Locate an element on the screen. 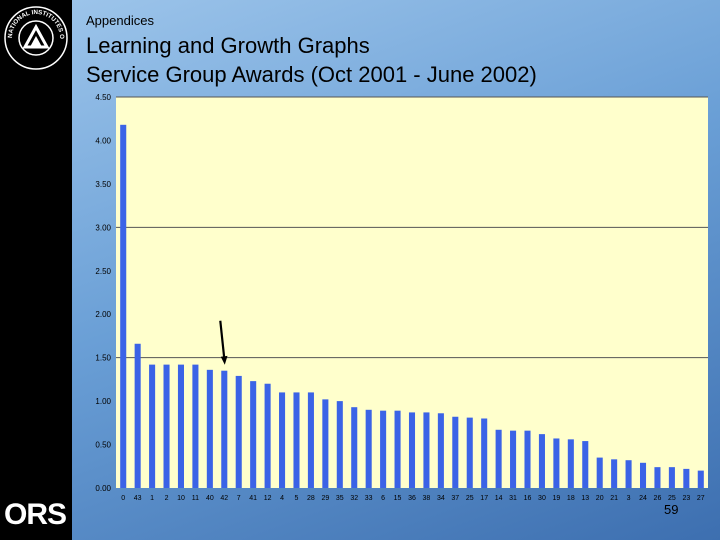 The width and height of the screenshot is (720, 540). x-tick-label: 7 is located at coordinates (239, 498).